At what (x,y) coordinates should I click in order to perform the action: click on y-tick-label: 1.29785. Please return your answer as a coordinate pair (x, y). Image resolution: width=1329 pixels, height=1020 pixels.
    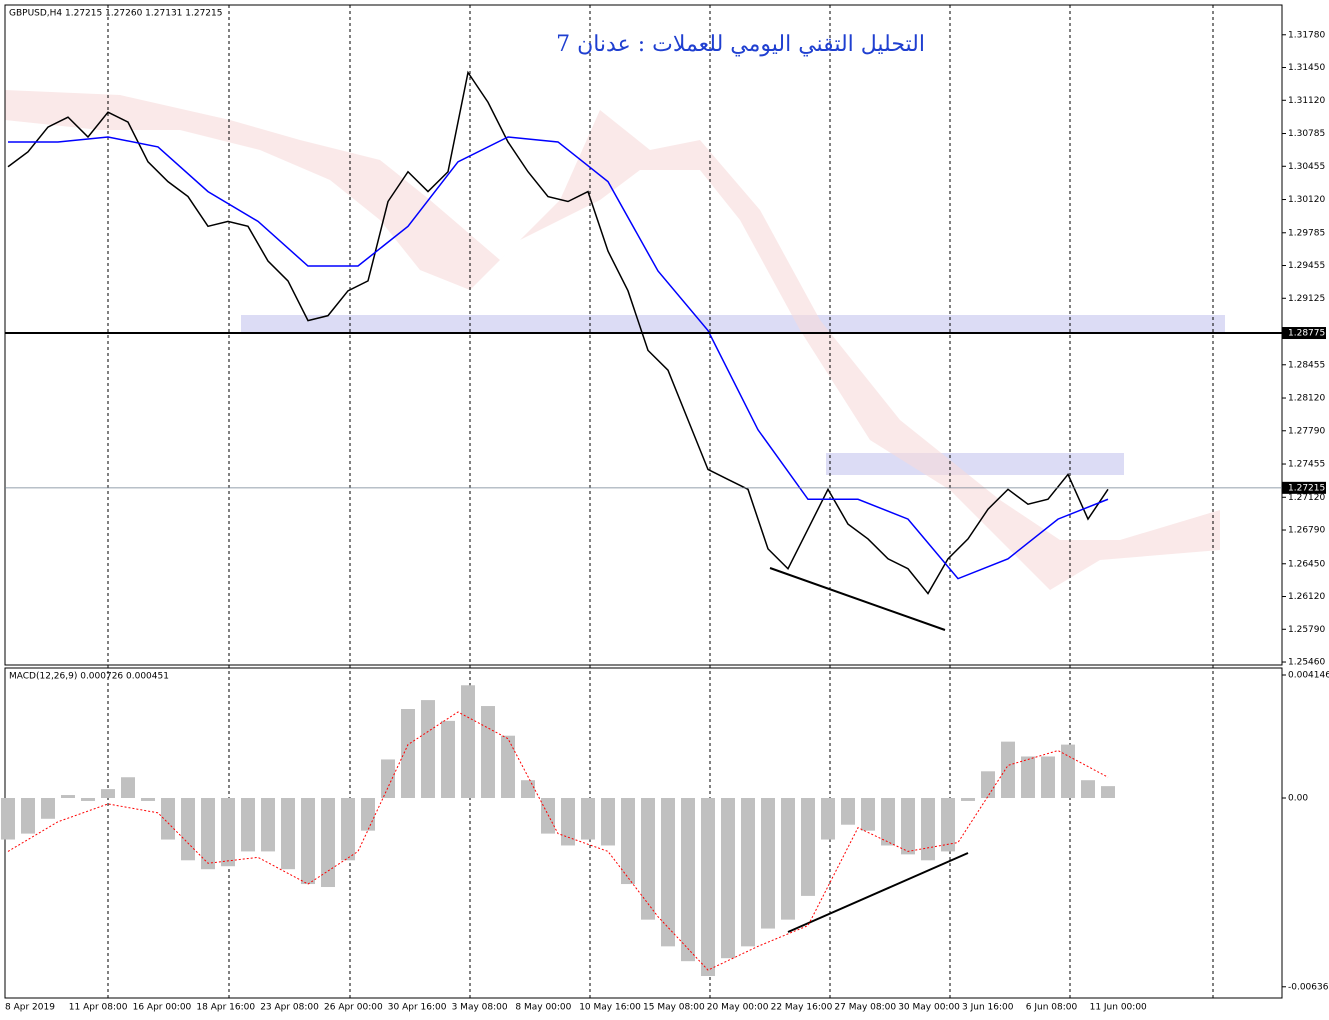
    Looking at the image, I should click on (1306, 233).